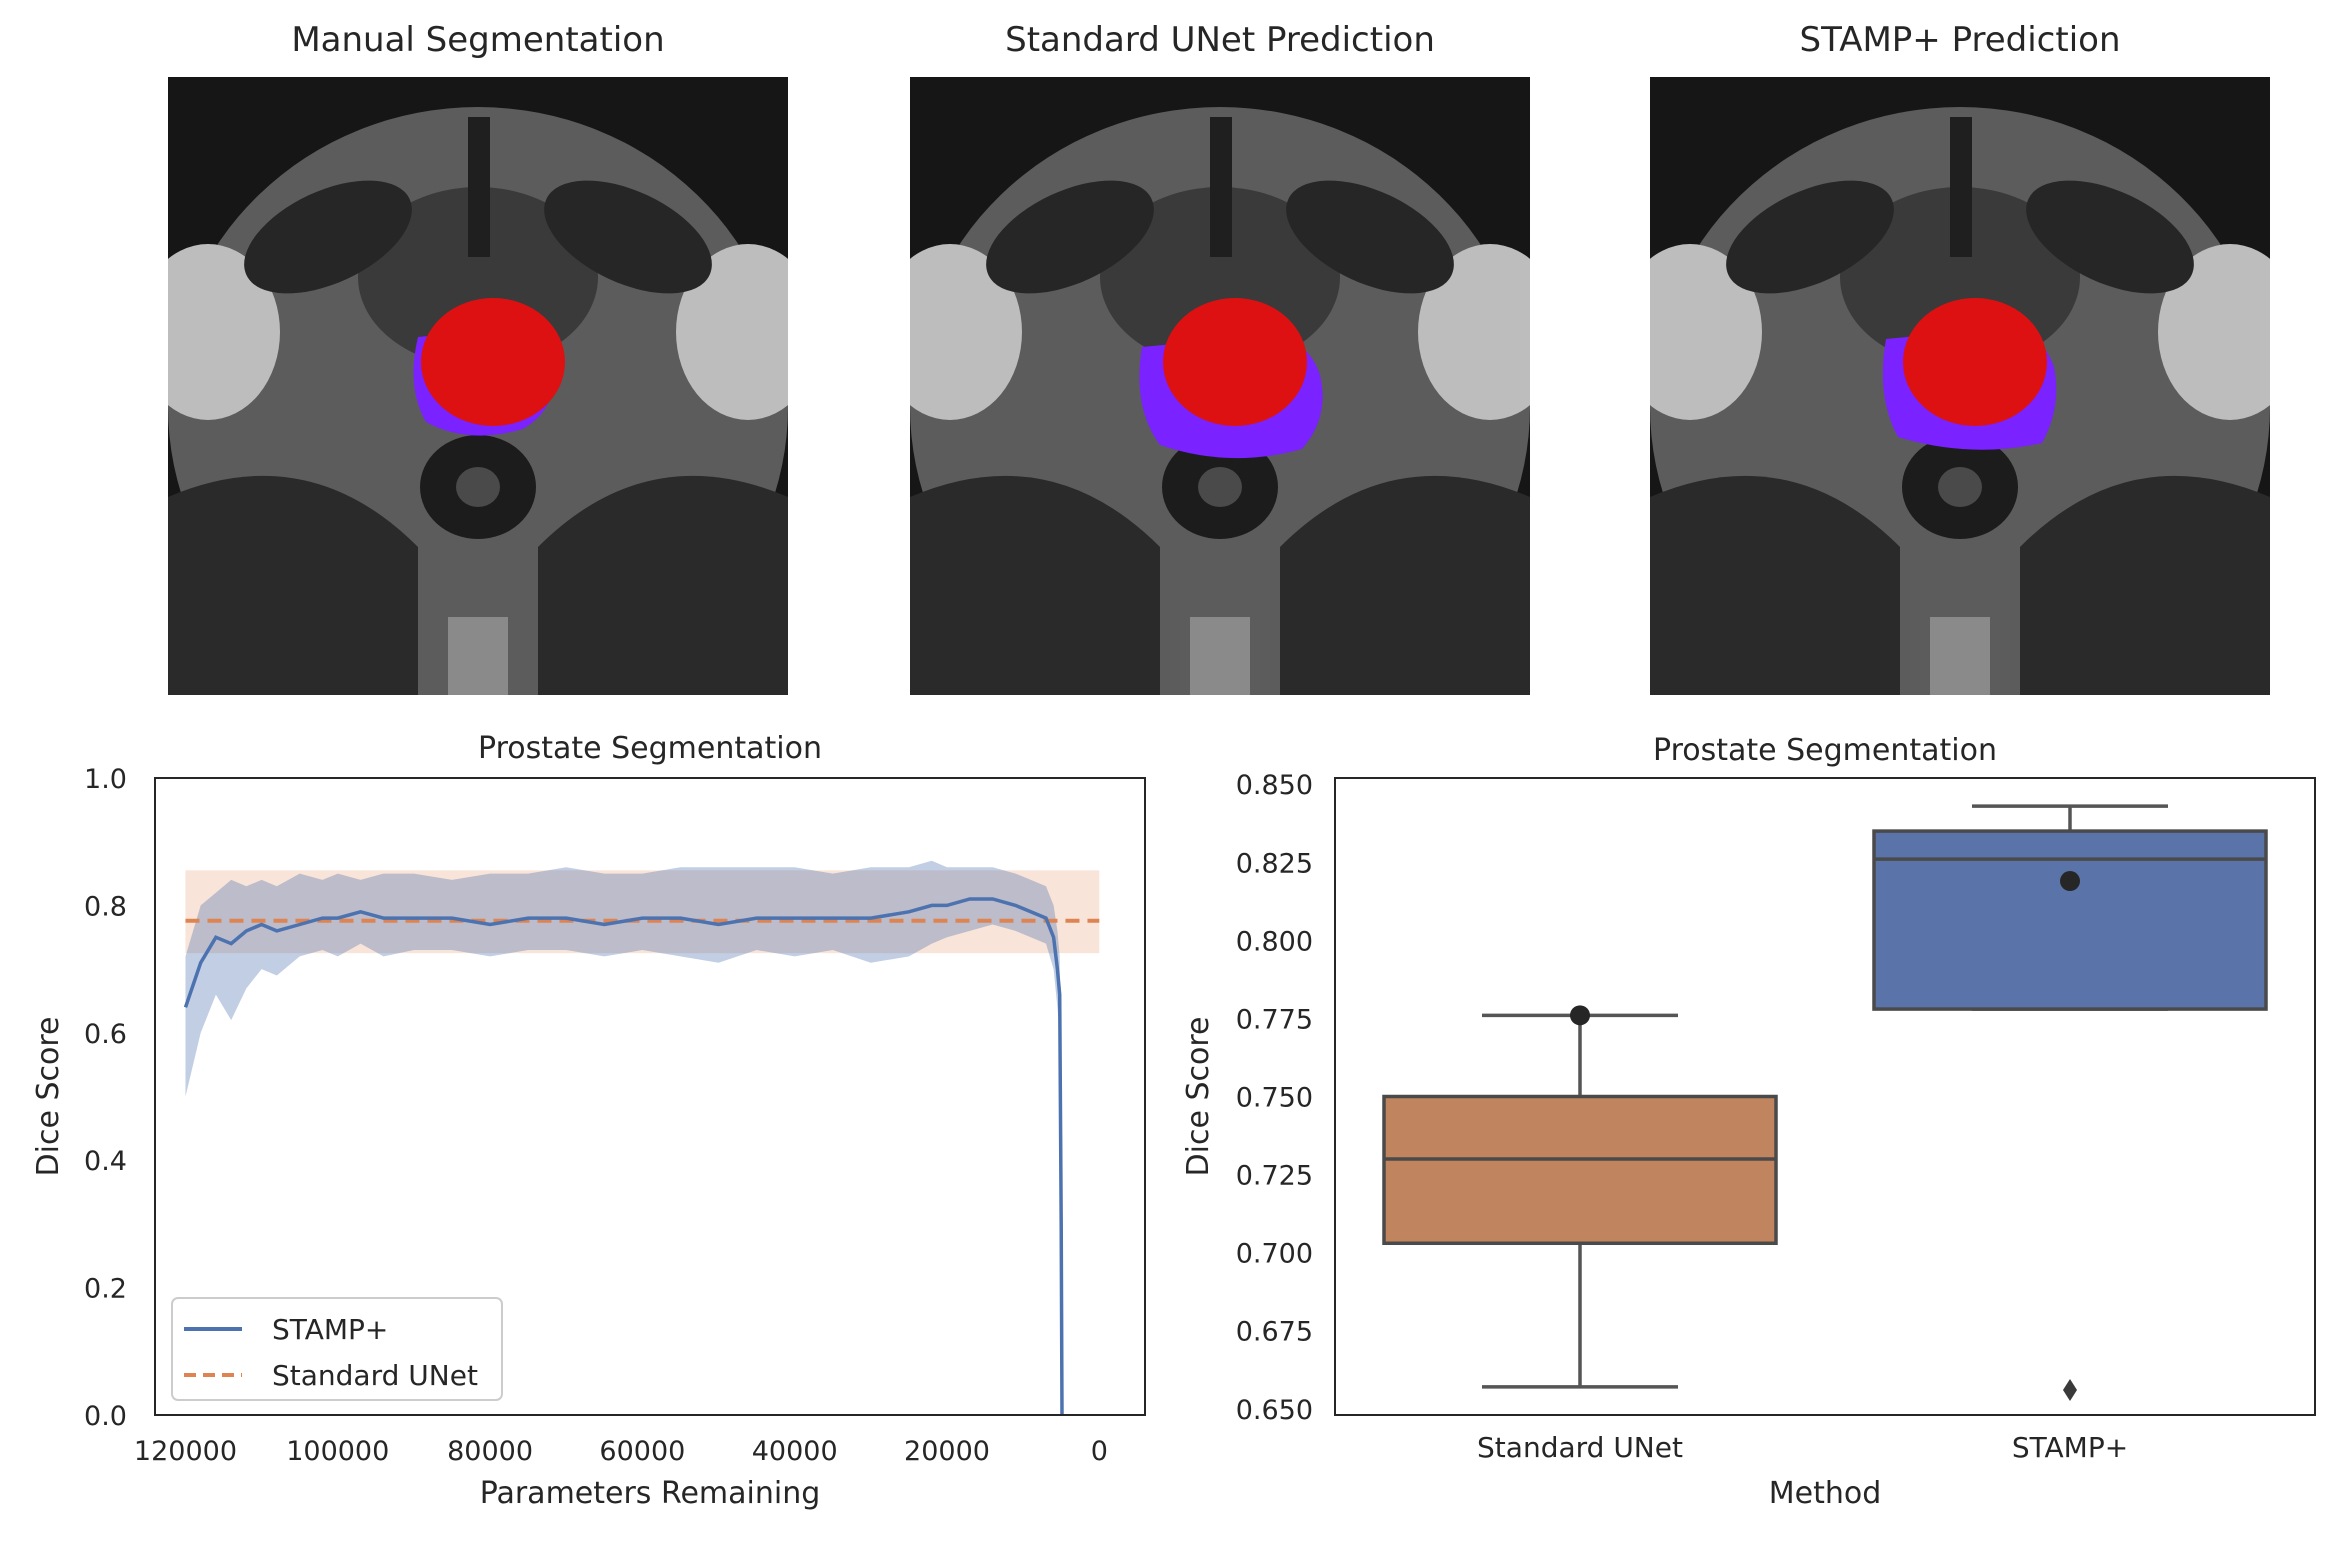 This screenshot has width=2340, height=1545. I want to click on box-y-tick-label: 0.675, so click(1274, 1332).